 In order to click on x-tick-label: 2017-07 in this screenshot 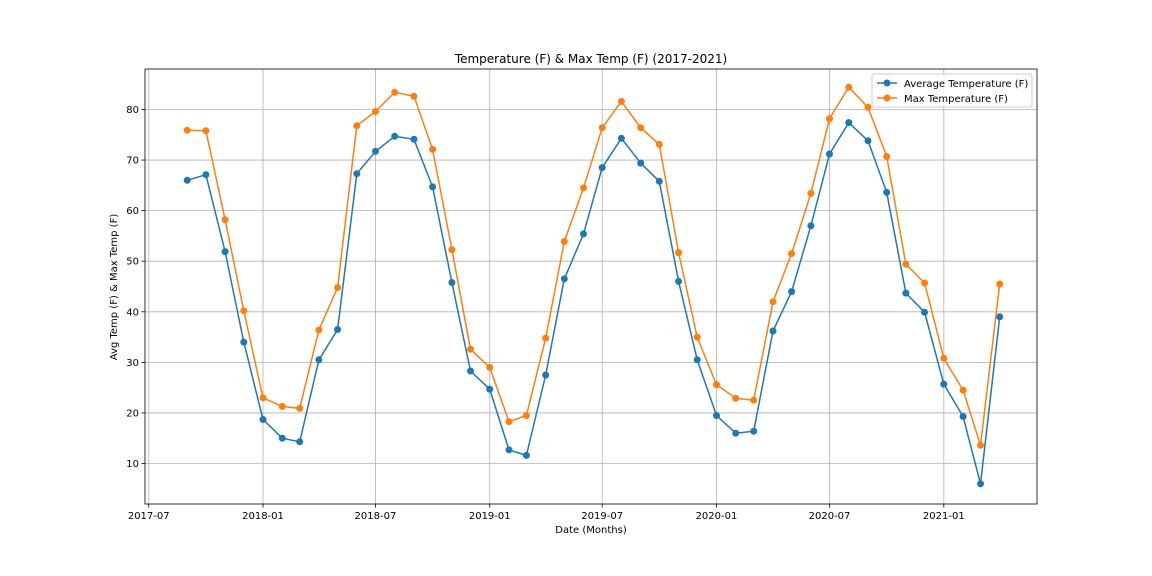, I will do `click(149, 516)`.